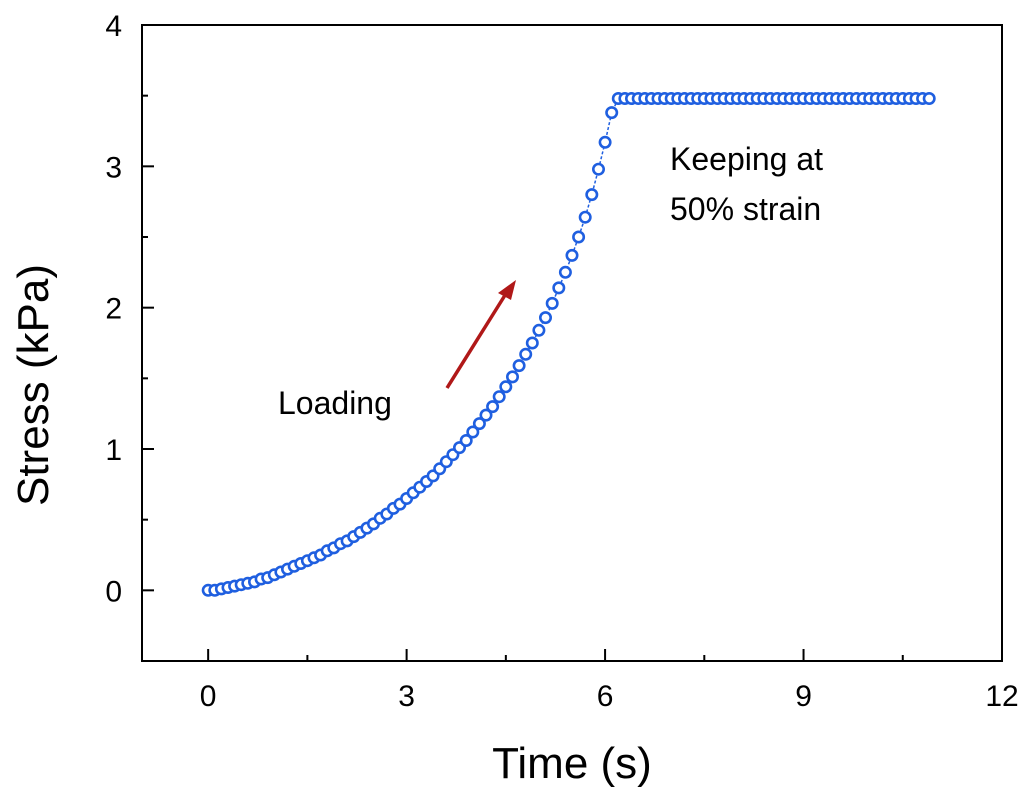 This screenshot has height=790, width=1031. I want to click on y-tick-label-1: 1, so click(113, 450).